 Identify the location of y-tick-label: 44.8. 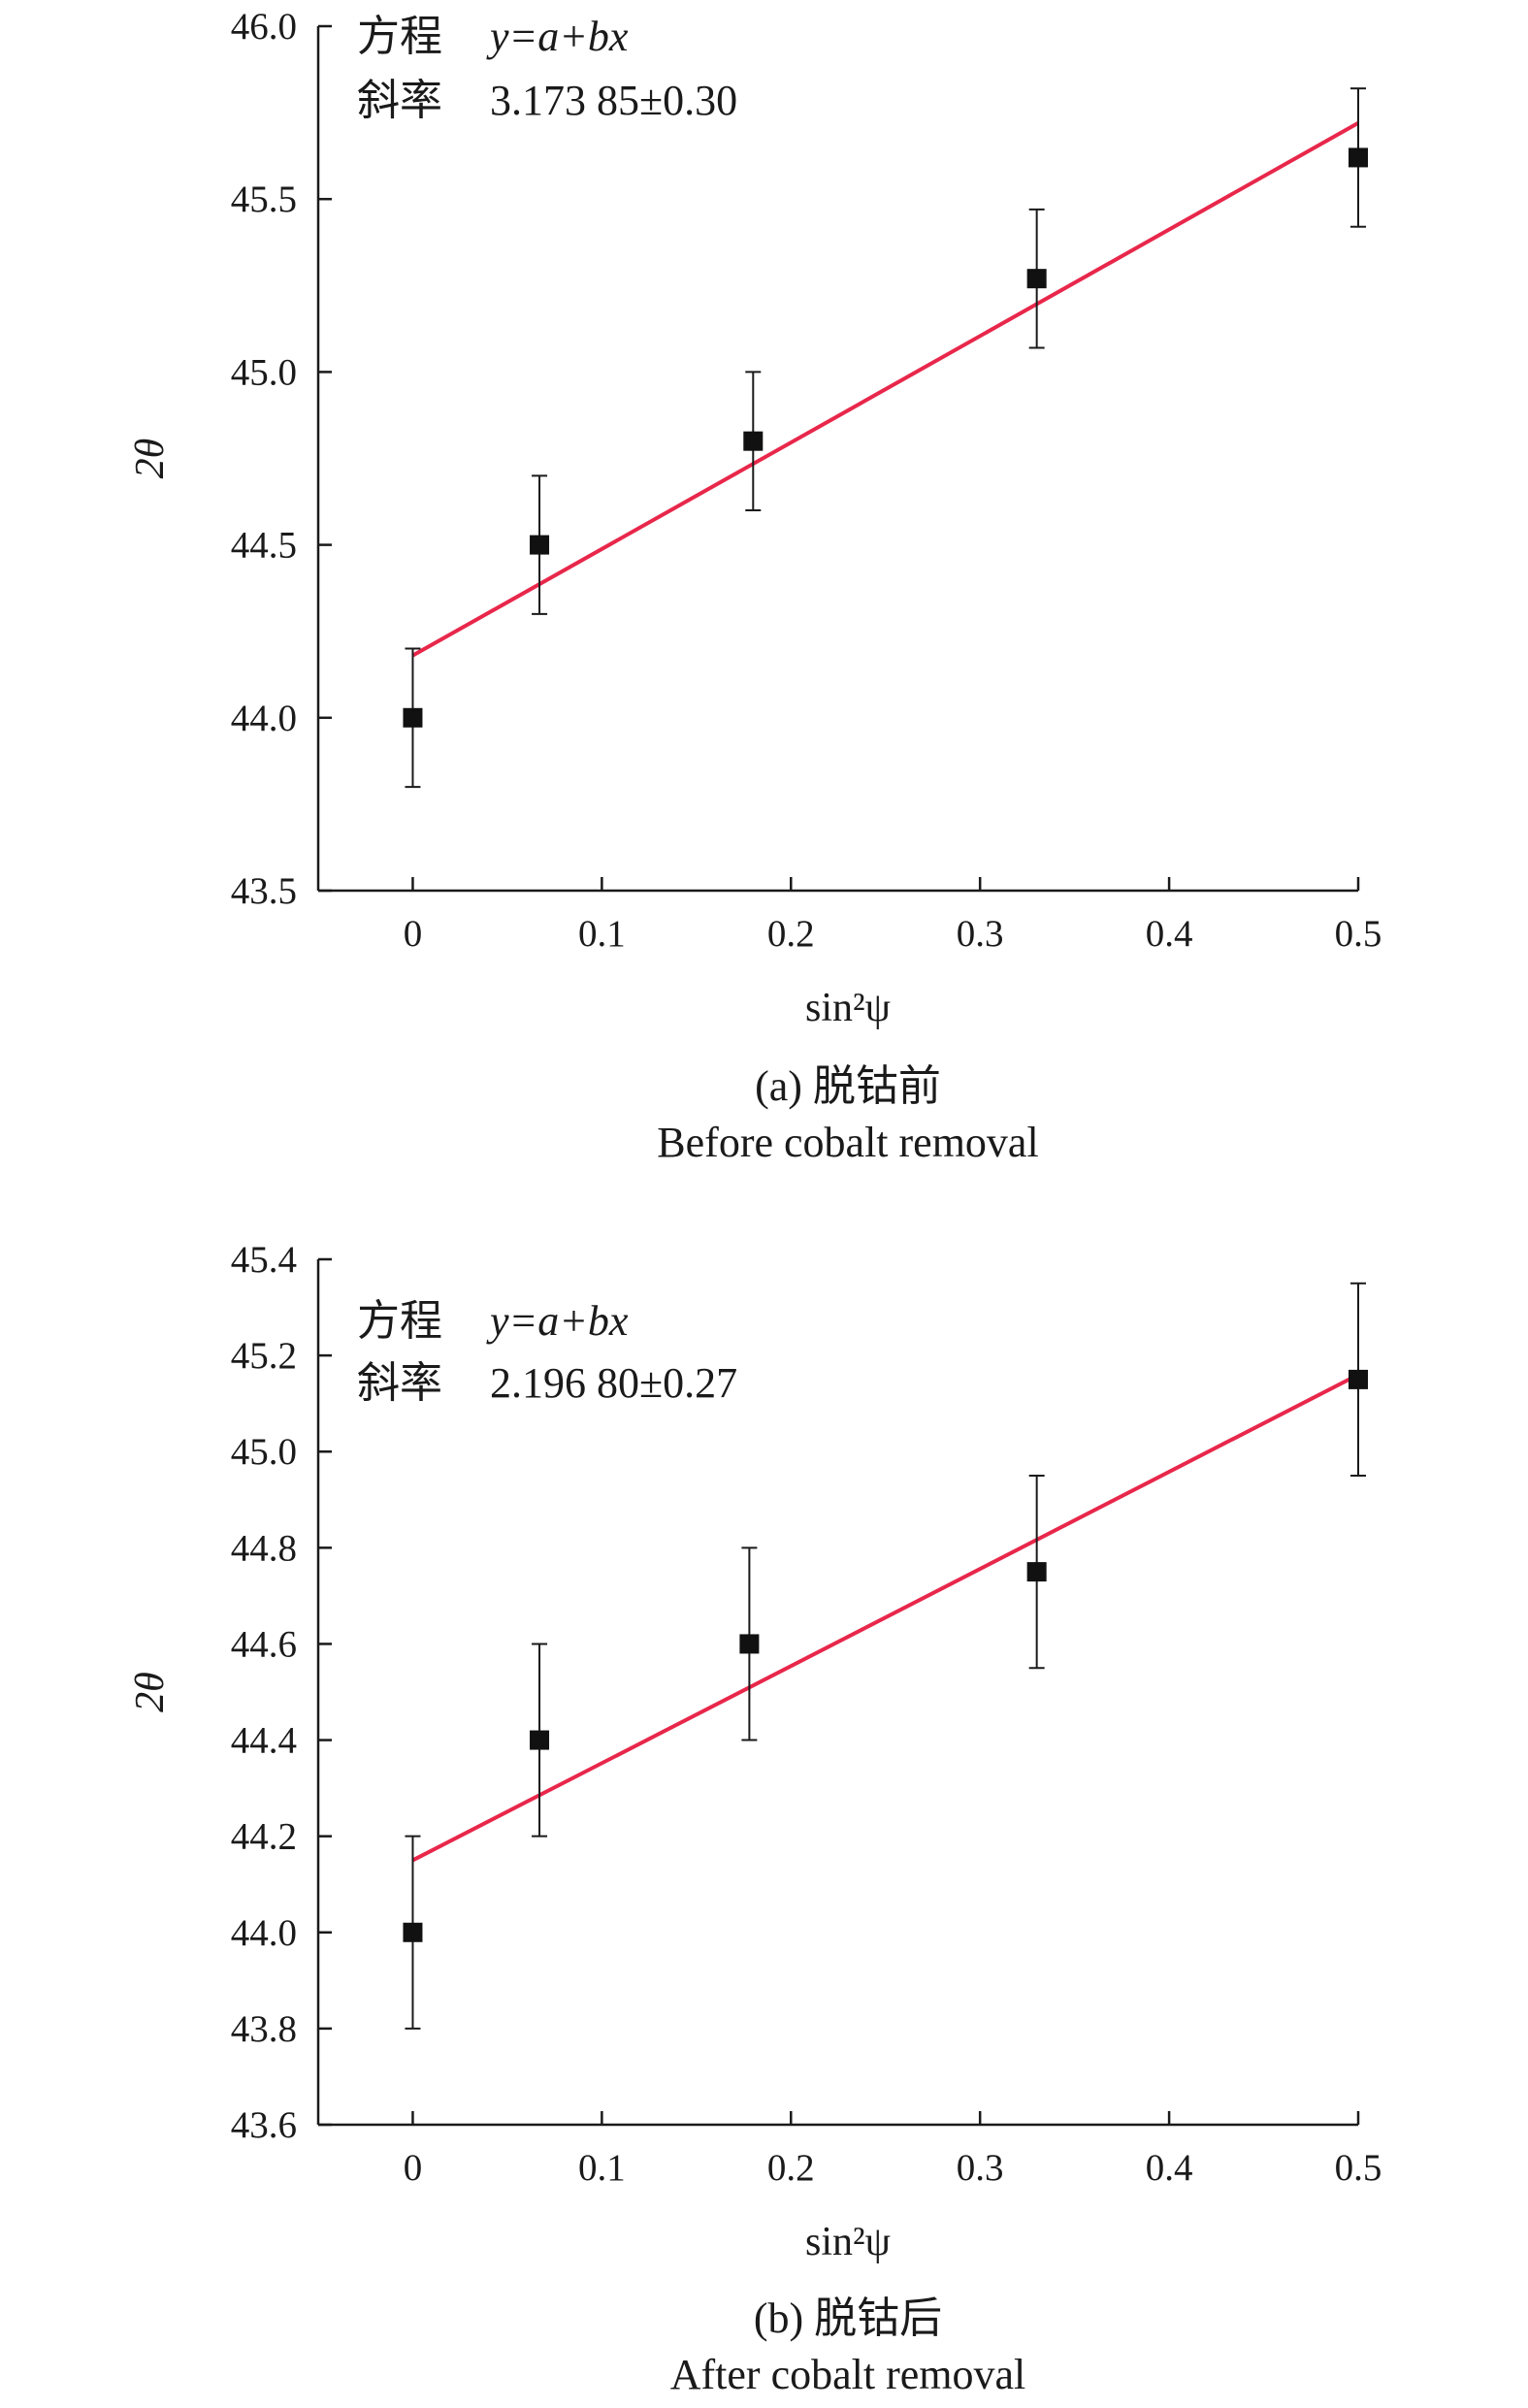
(264, 1548).